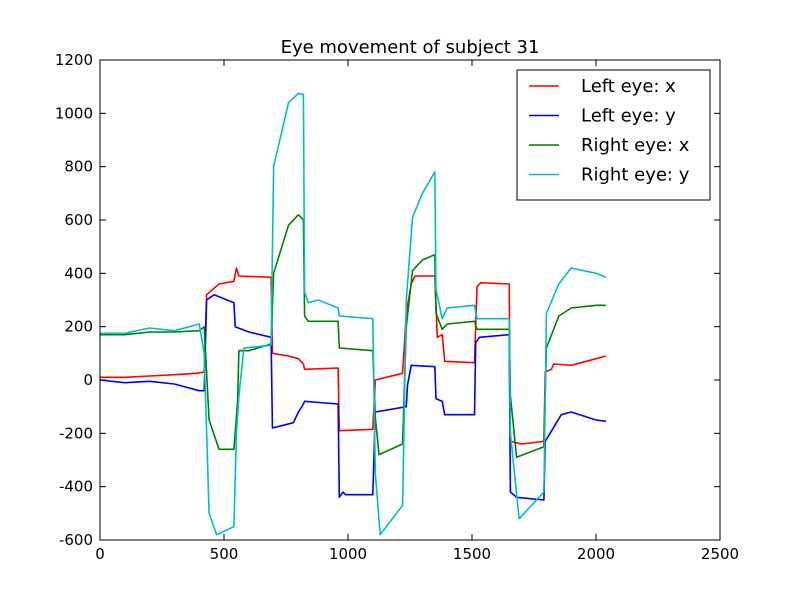 The height and width of the screenshot is (600, 800). What do you see at coordinates (78, 327) in the screenshot?
I see `y-tick-label: 200` at bounding box center [78, 327].